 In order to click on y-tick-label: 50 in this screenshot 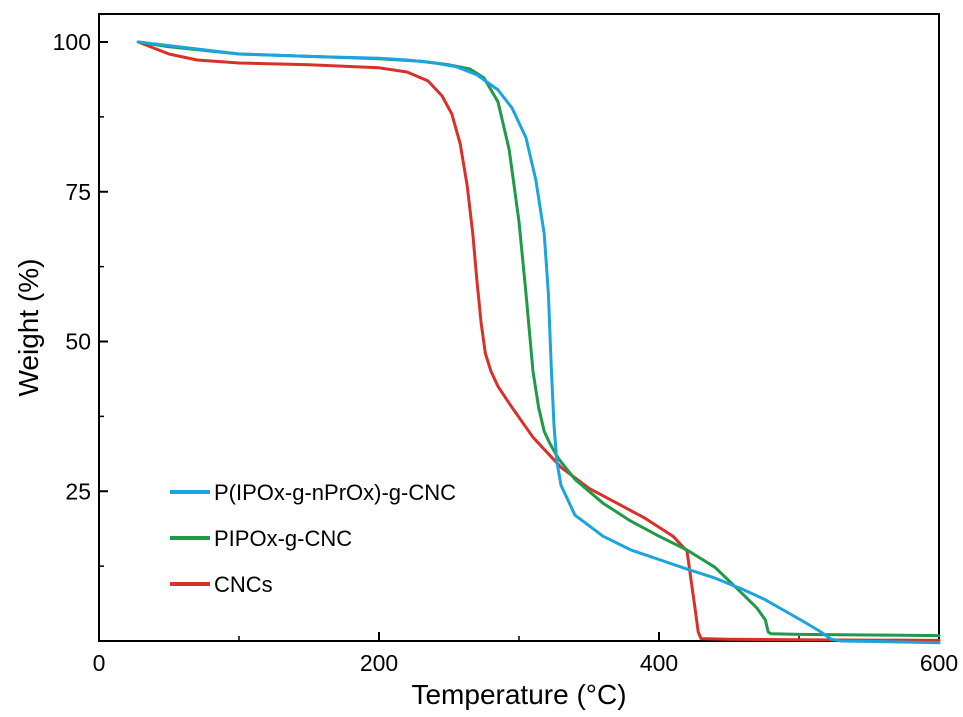, I will do `click(78, 342)`.